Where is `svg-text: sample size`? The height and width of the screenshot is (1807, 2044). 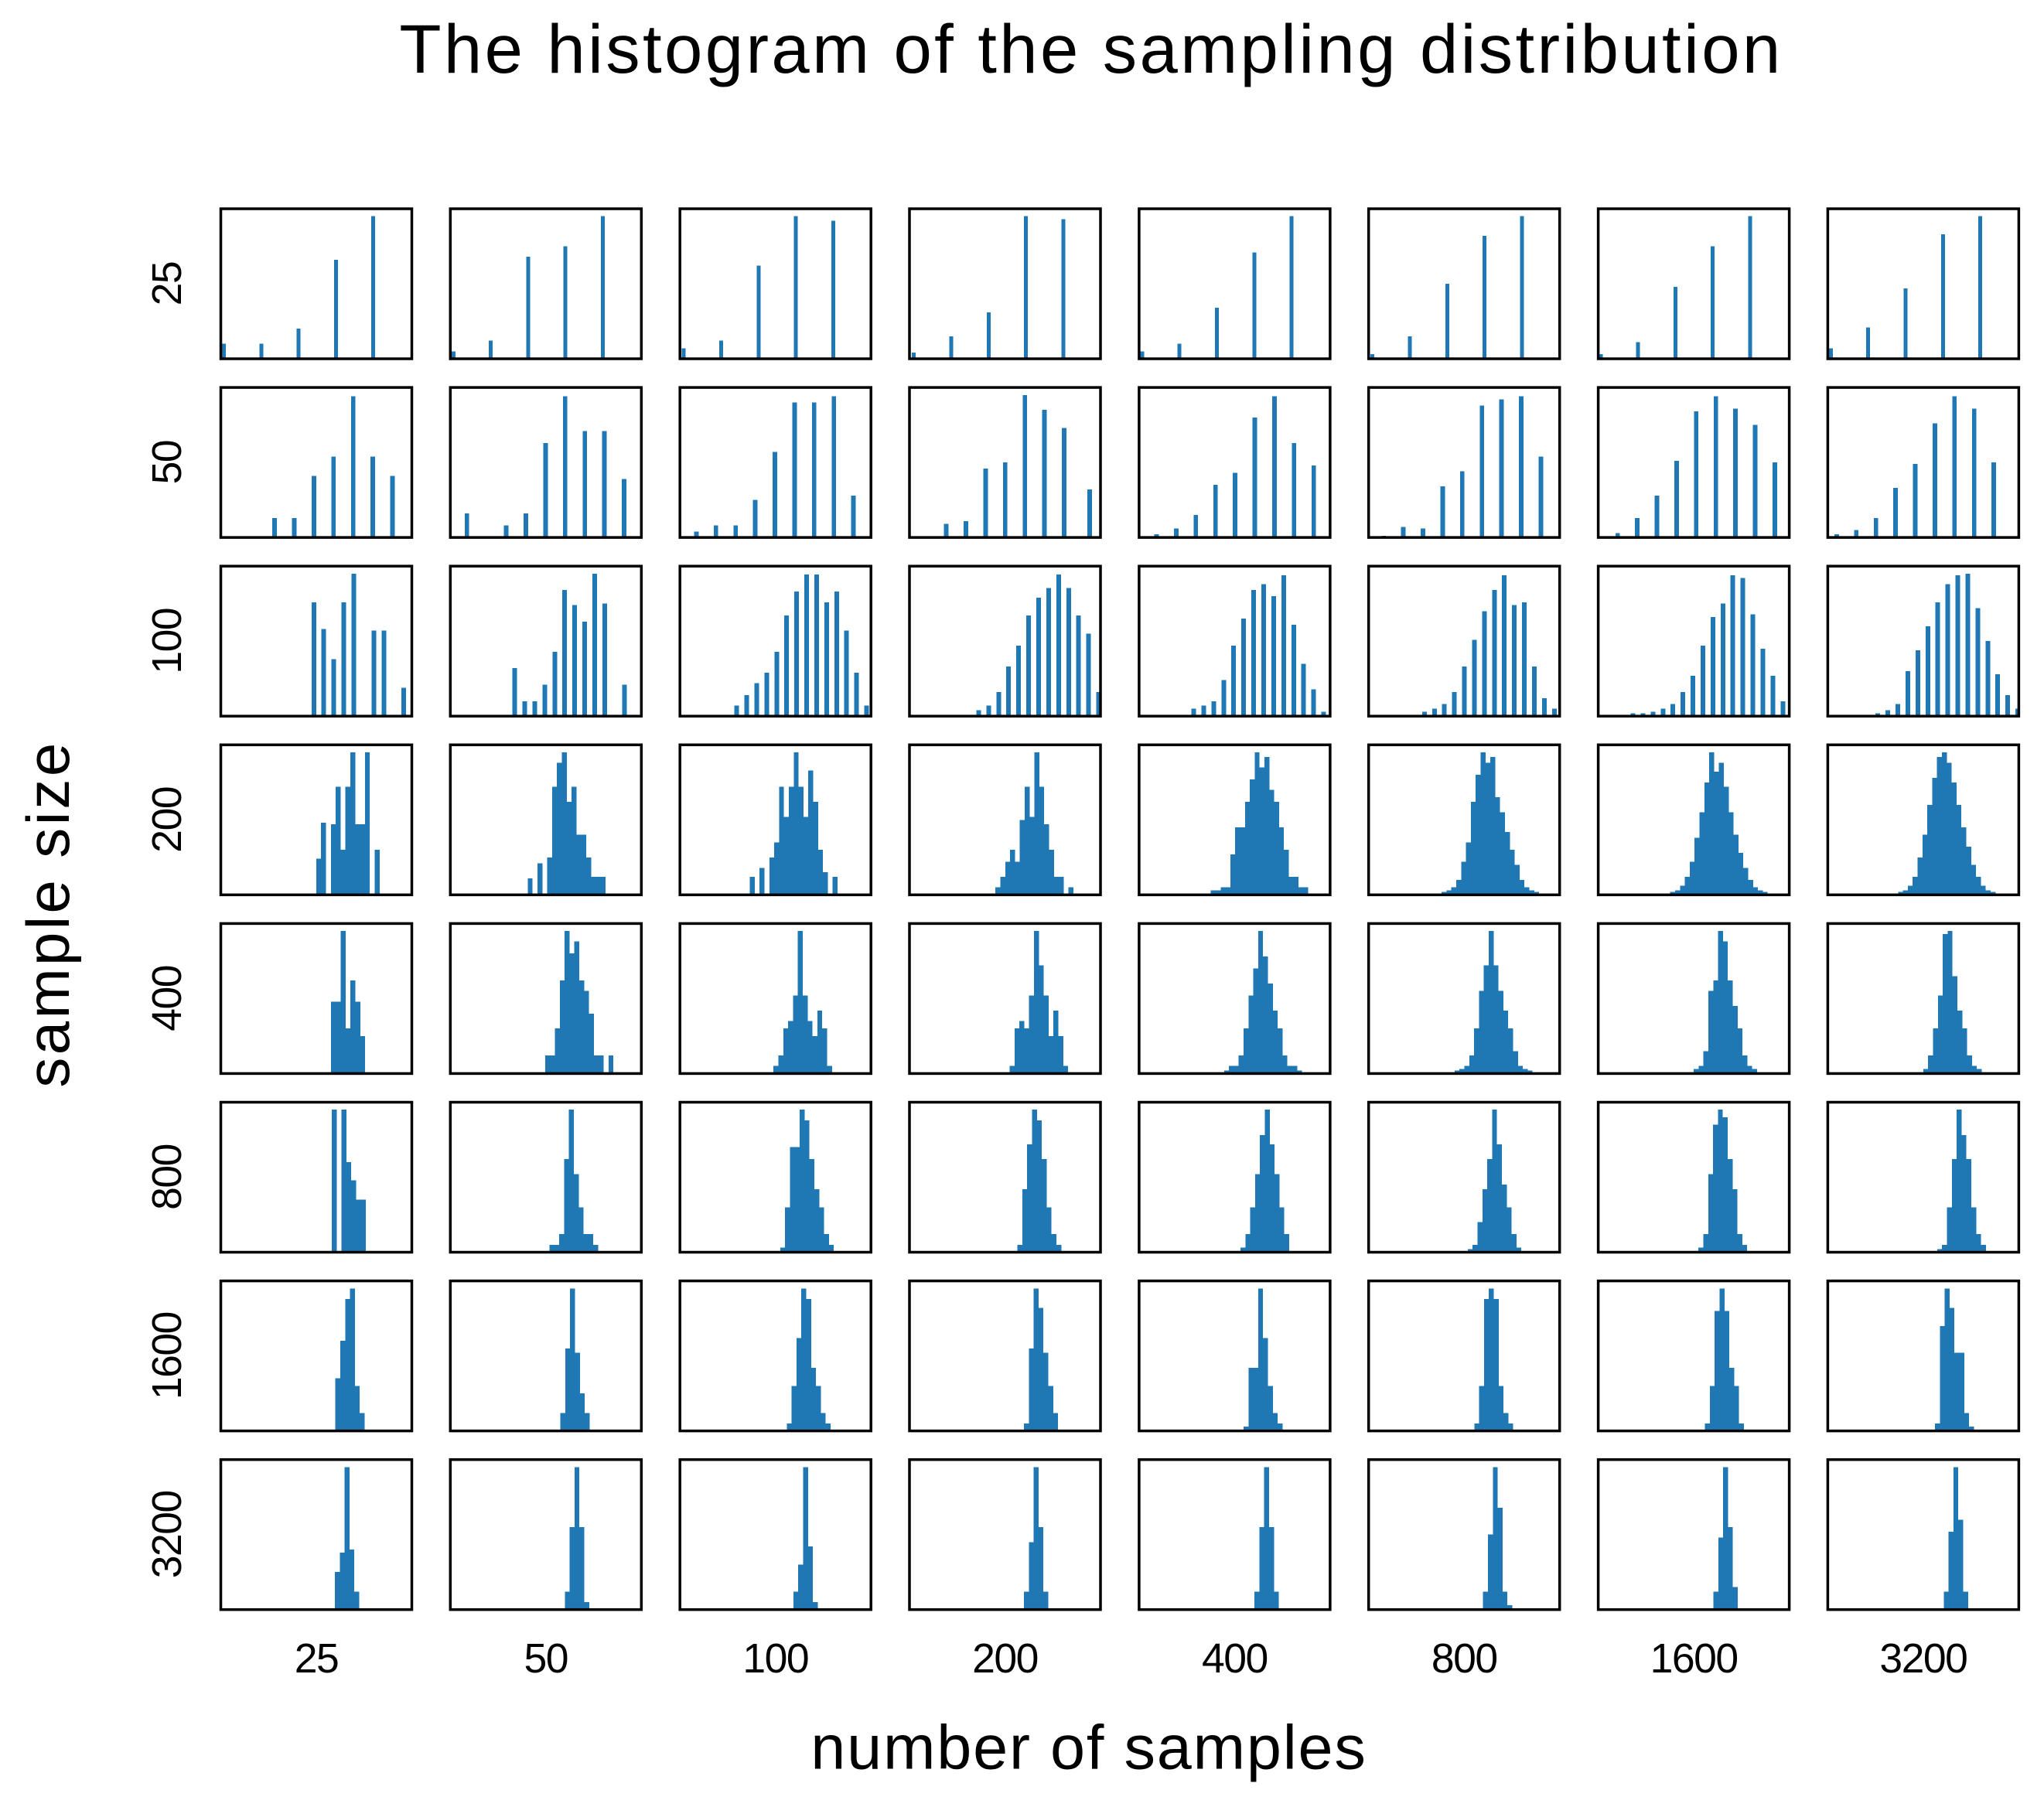 svg-text: sample size is located at coordinates (48, 913).